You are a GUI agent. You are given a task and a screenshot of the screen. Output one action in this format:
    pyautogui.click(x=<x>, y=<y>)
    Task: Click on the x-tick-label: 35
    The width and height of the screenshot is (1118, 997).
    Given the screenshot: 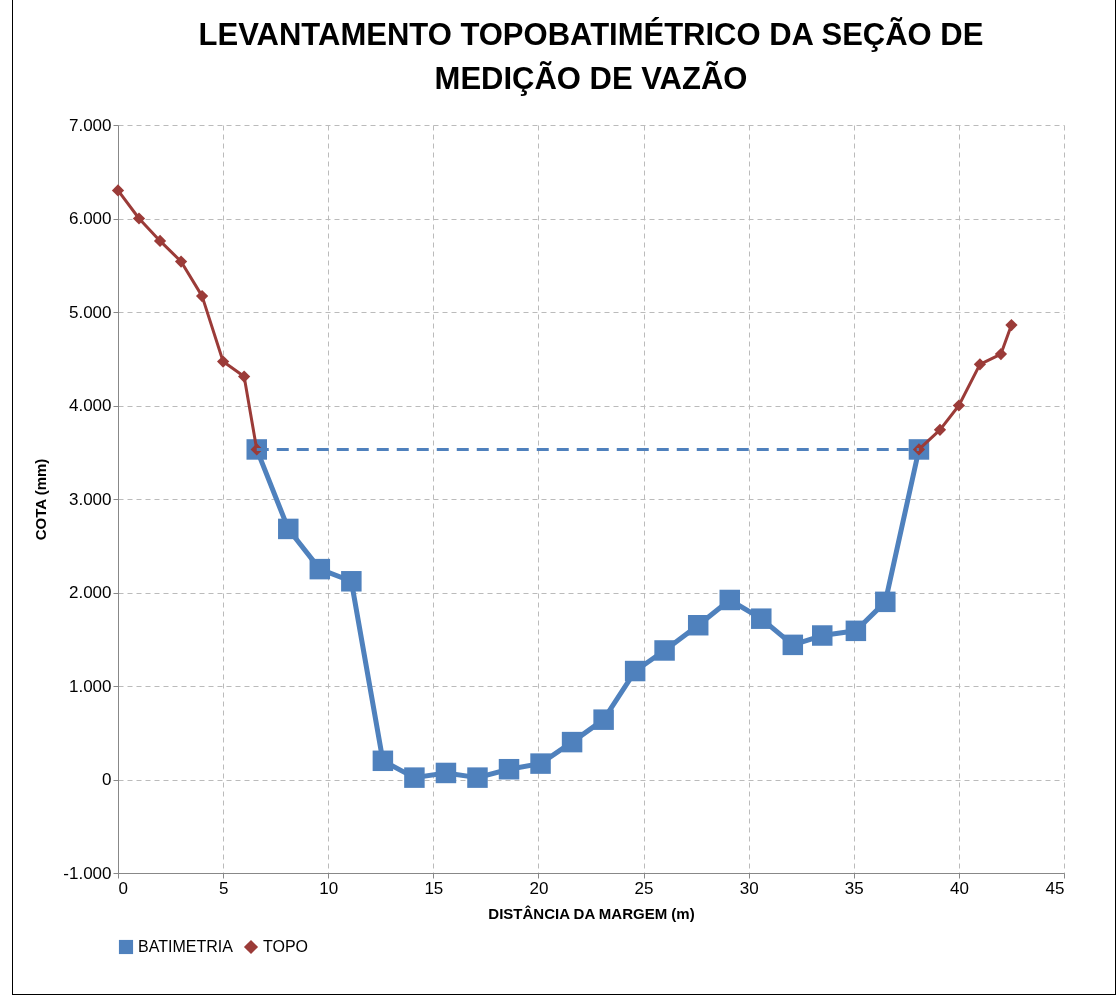 What is the action you would take?
    pyautogui.click(x=854, y=888)
    